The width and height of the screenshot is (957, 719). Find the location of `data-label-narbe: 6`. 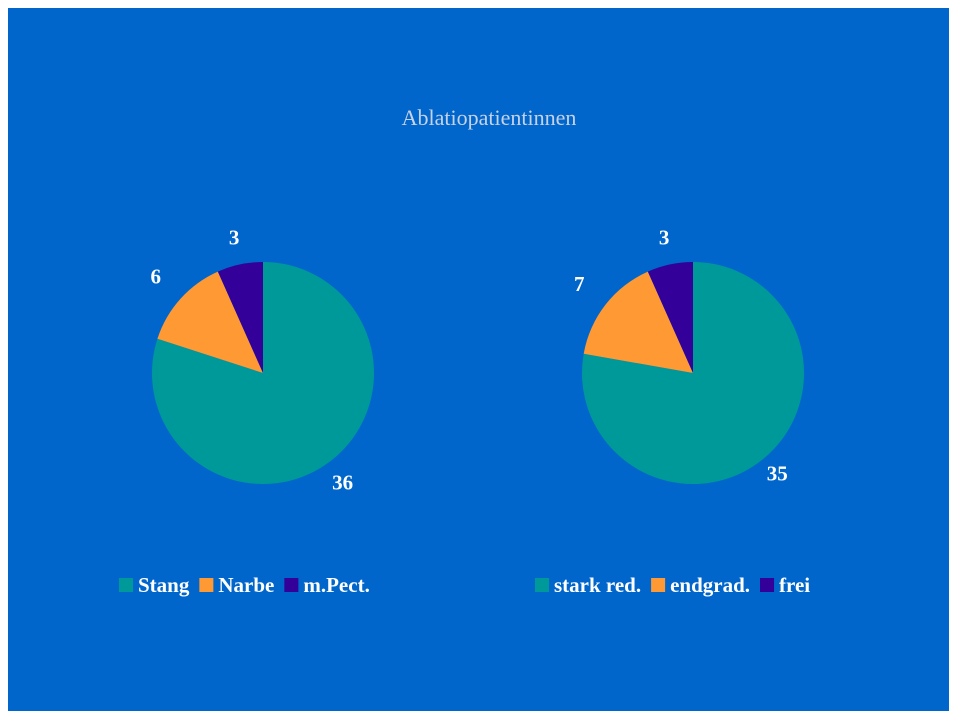

data-label-narbe: 6 is located at coordinates (156, 276).